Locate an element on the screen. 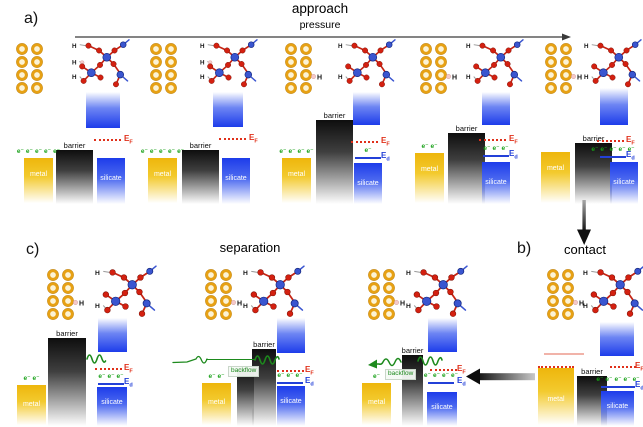  approach-title: approach is located at coordinates (320, 8).